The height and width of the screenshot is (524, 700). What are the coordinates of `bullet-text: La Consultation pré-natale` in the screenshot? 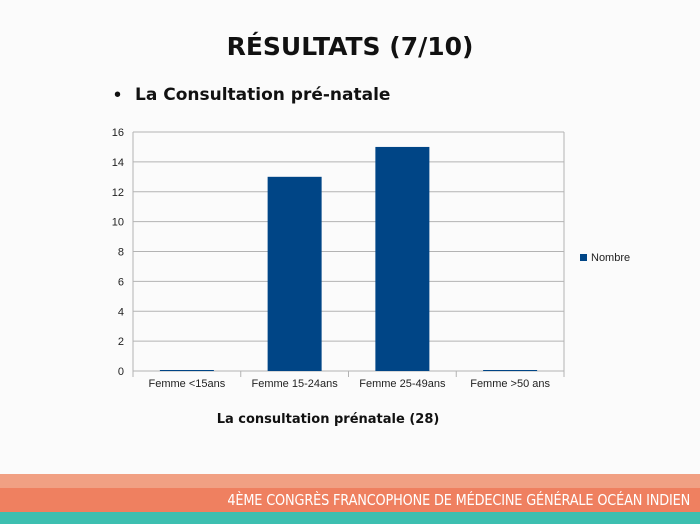 It's located at (263, 95).